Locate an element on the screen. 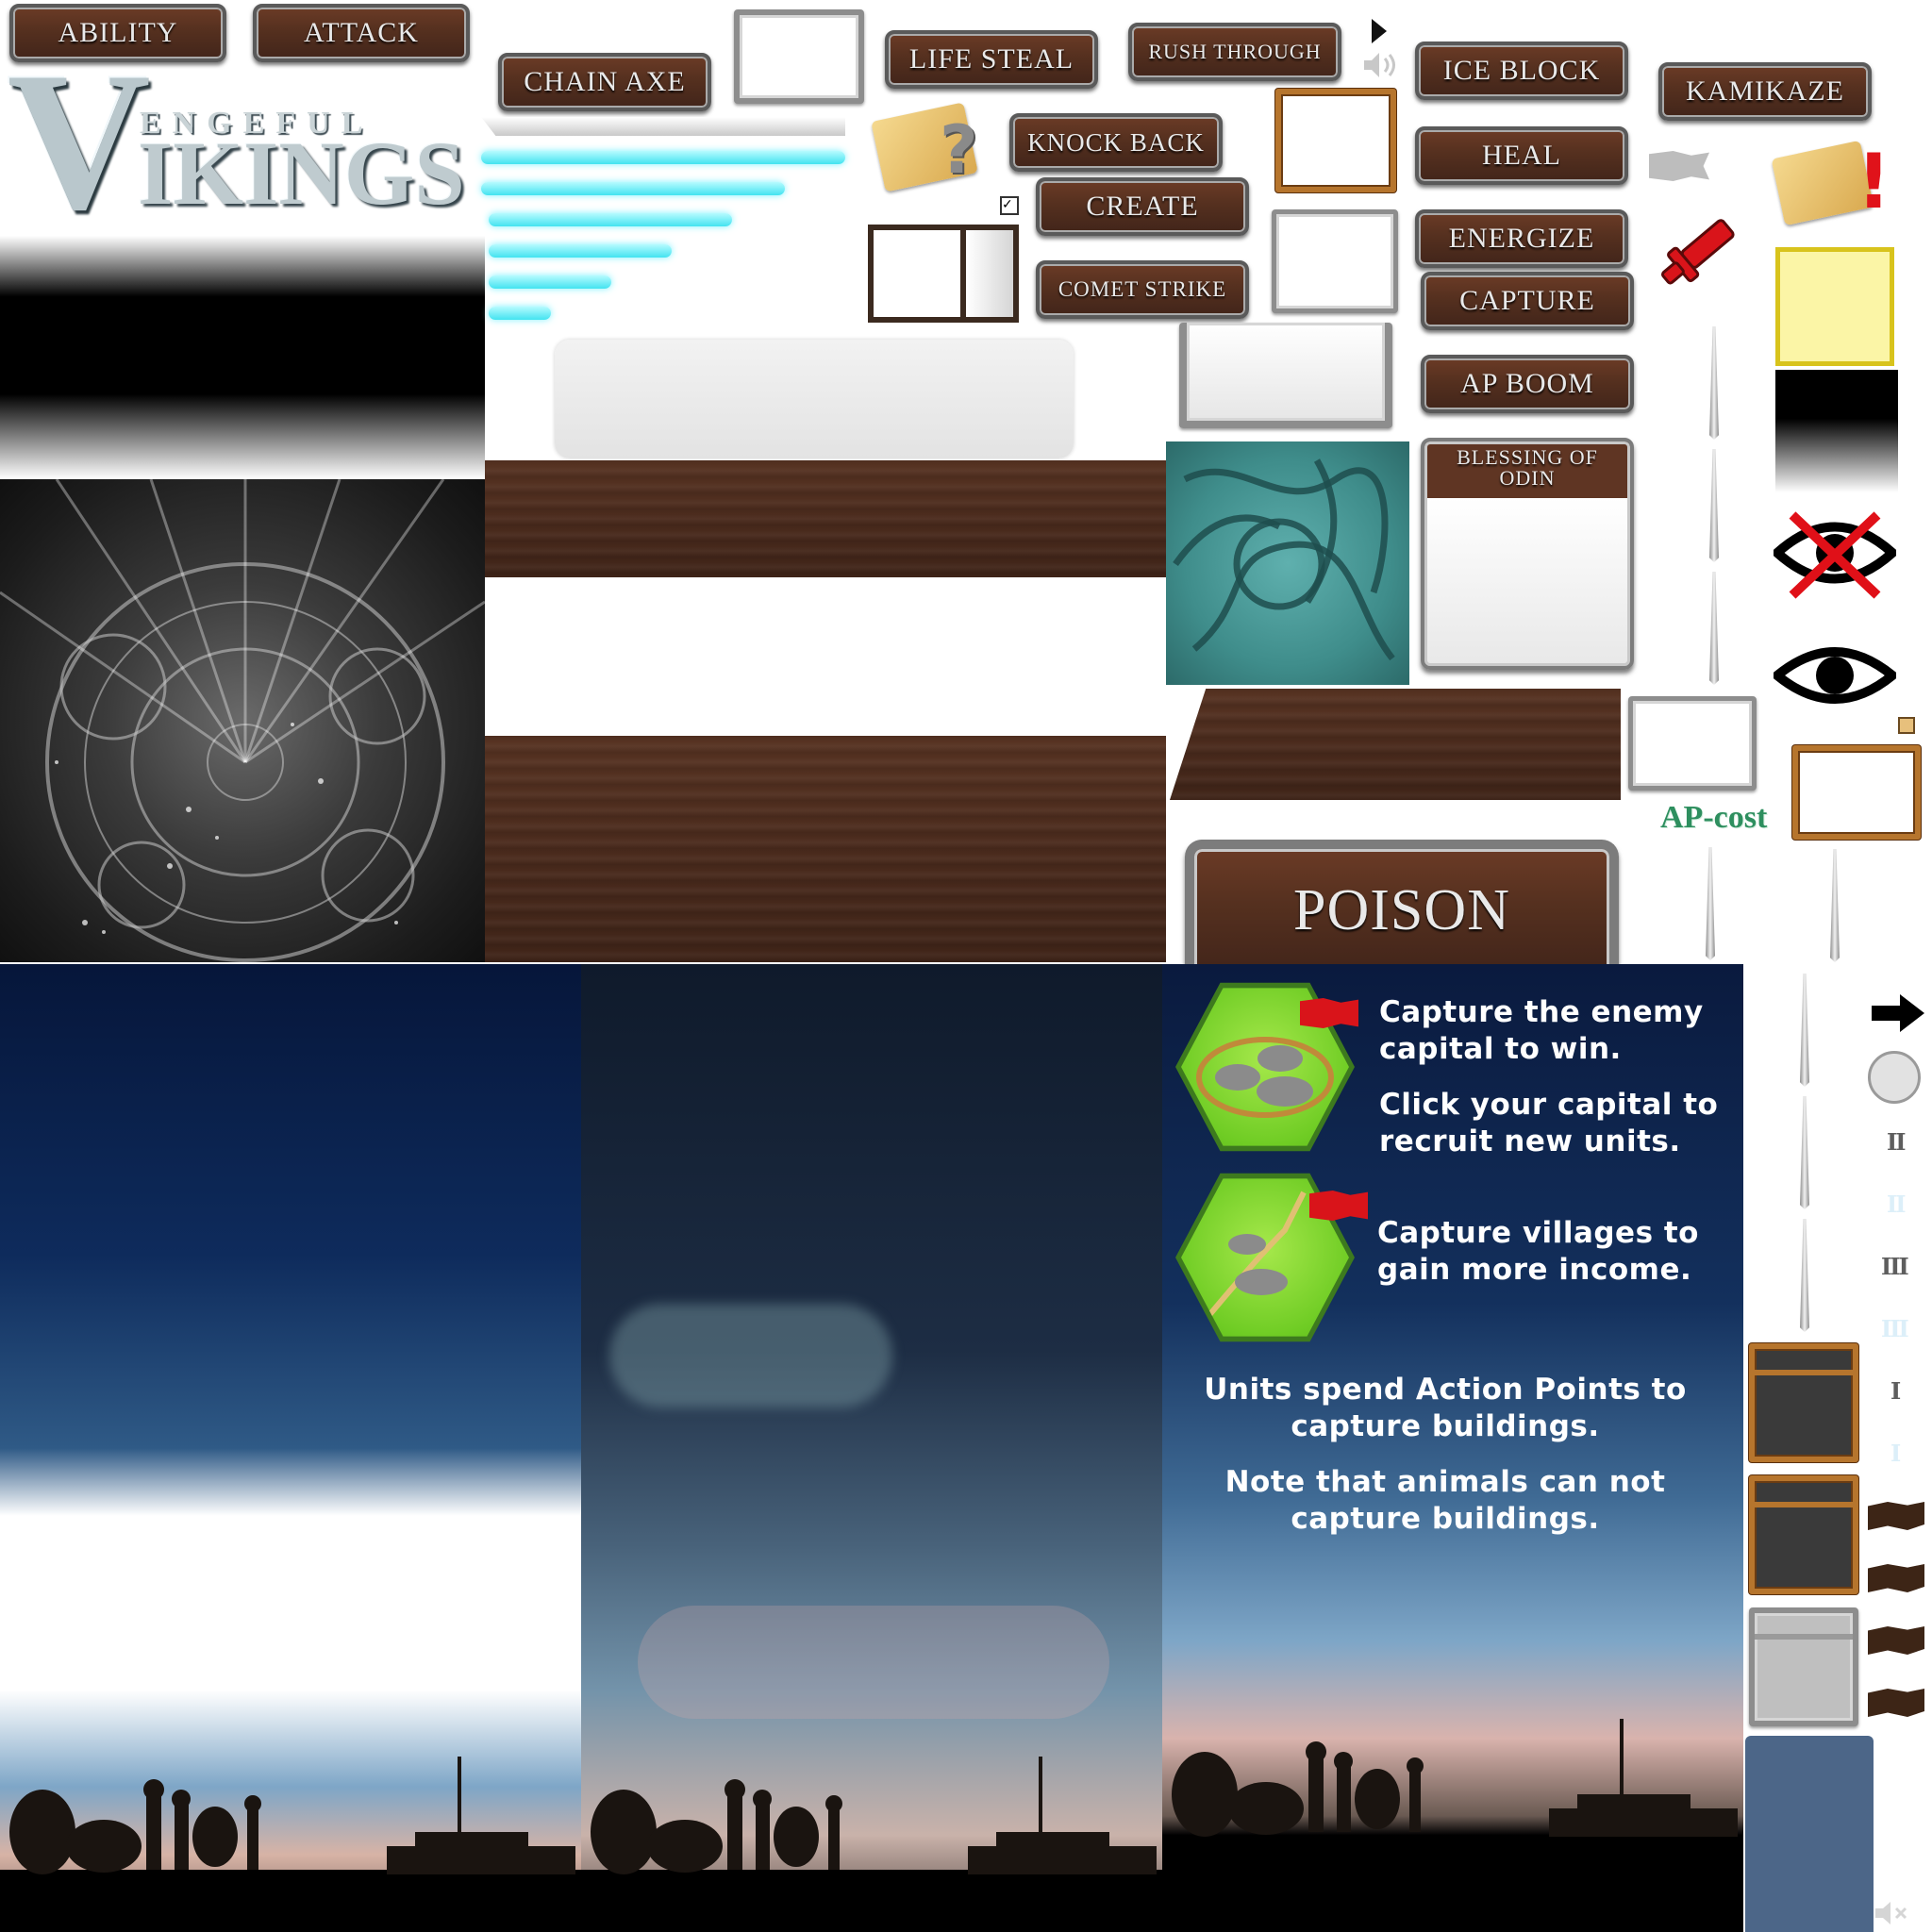 This screenshot has width=1932, height=1932. viking-silhouettes-right is located at coordinates (1455, 1778).